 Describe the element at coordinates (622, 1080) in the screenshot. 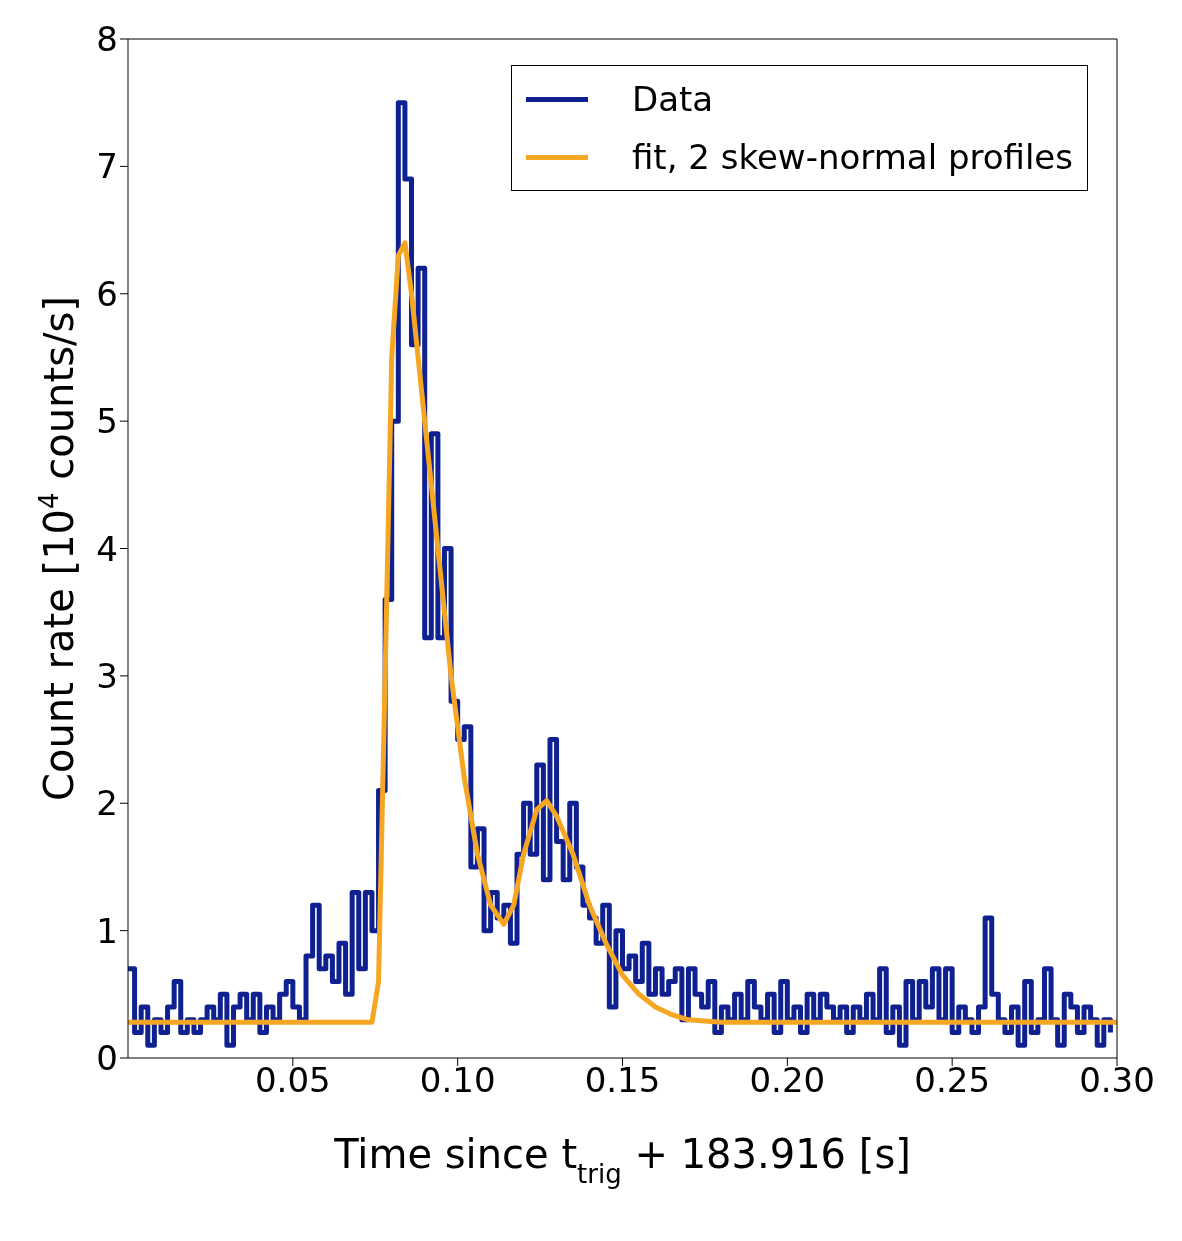

I see `x-tick-label: 0.15` at that location.